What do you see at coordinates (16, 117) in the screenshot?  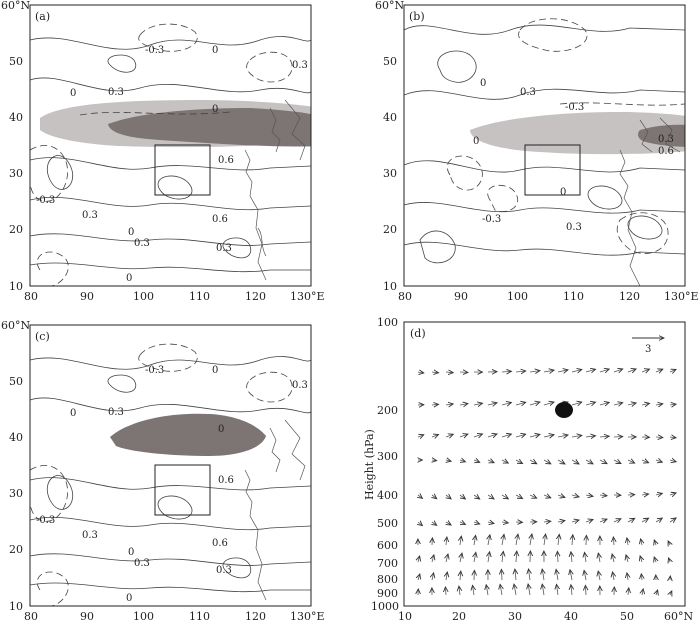 I see `y-tick-label: 40` at bounding box center [16, 117].